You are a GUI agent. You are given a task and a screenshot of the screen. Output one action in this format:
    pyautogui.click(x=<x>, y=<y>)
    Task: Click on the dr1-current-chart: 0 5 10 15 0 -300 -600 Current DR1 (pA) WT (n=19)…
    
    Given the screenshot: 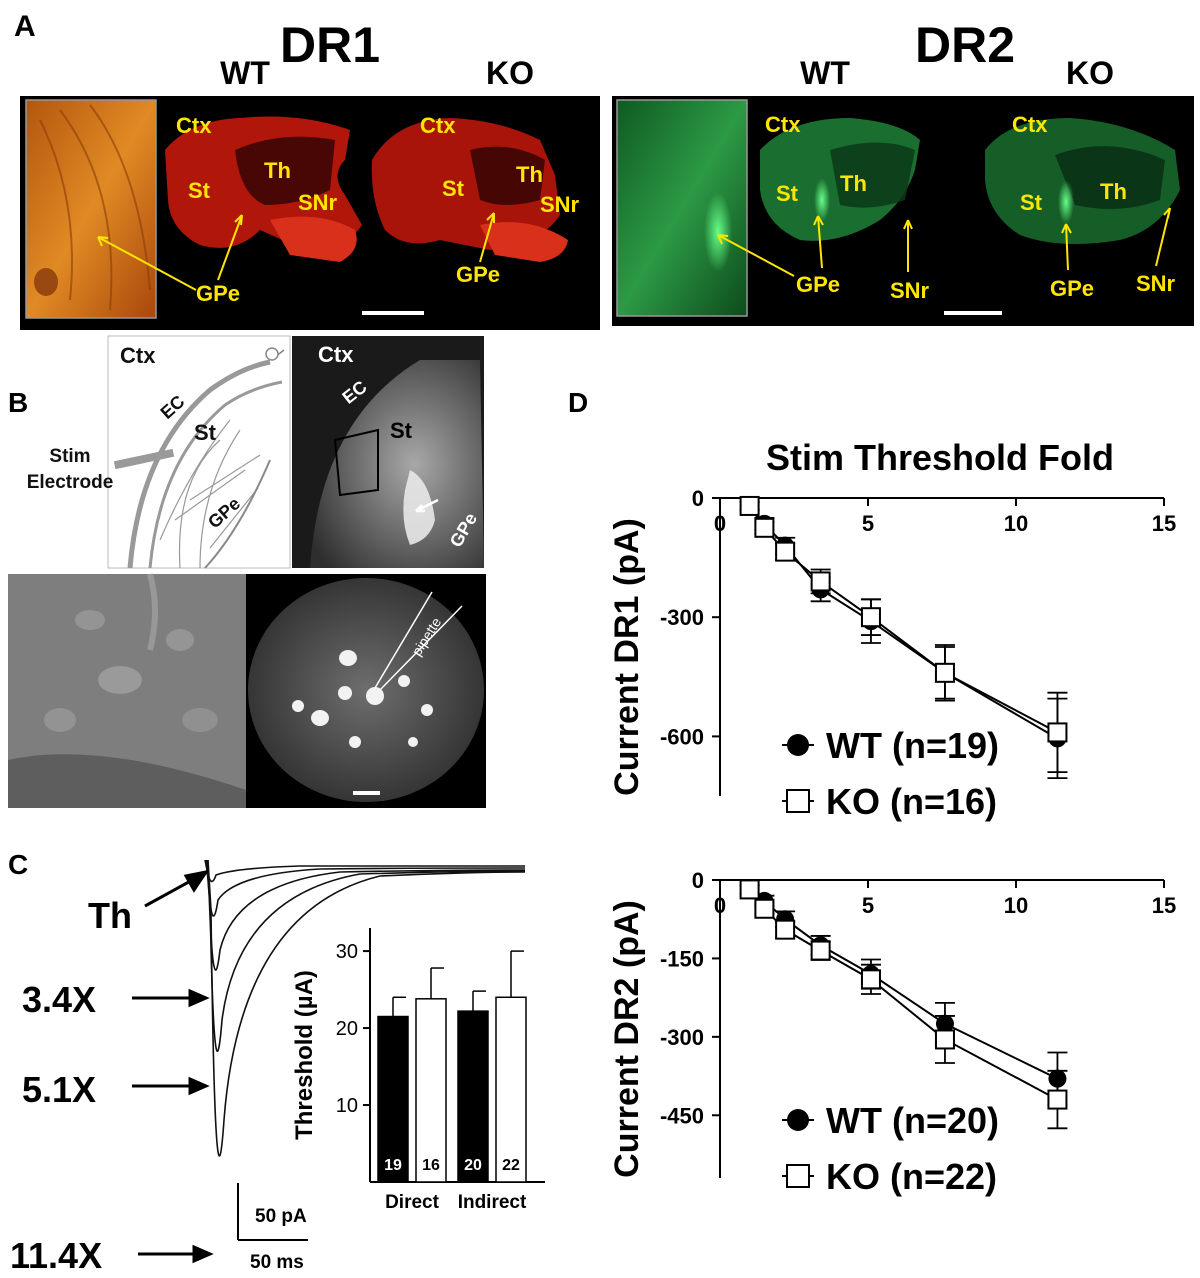 What is the action you would take?
    pyautogui.click(x=892, y=654)
    